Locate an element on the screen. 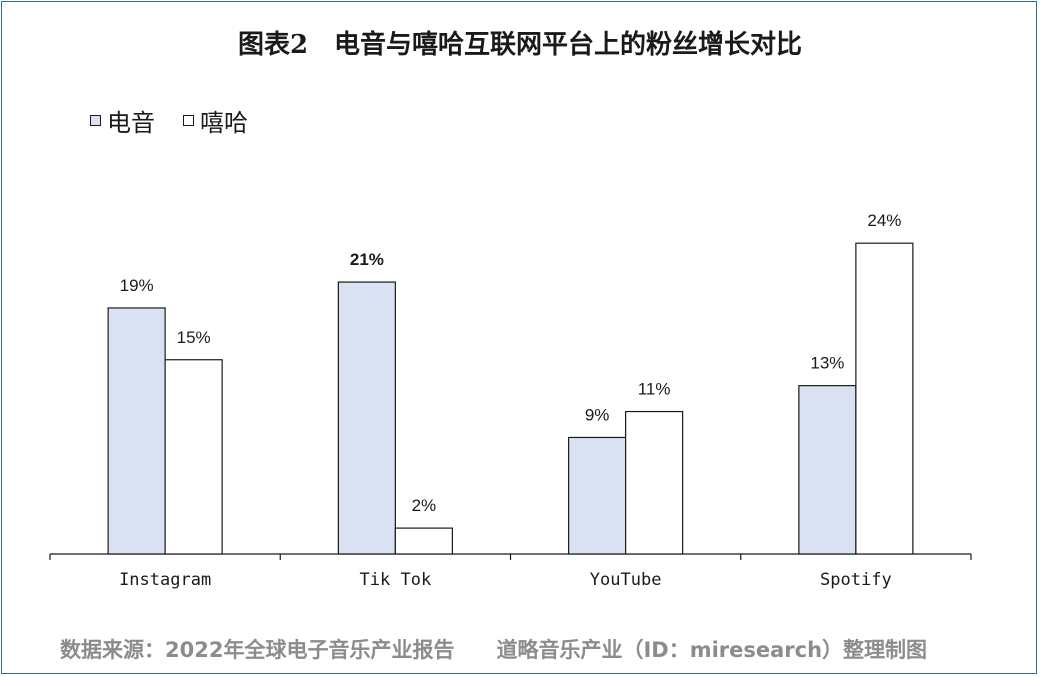 Image resolution: width=1040 pixels, height=677 pixels. category-label-2: YouTube is located at coordinates (626, 580).